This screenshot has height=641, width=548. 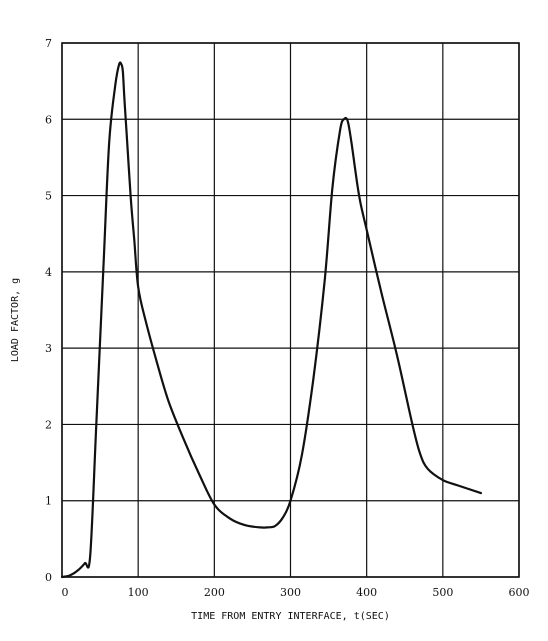 I want to click on x-tick-label: 500, so click(x=442, y=592).